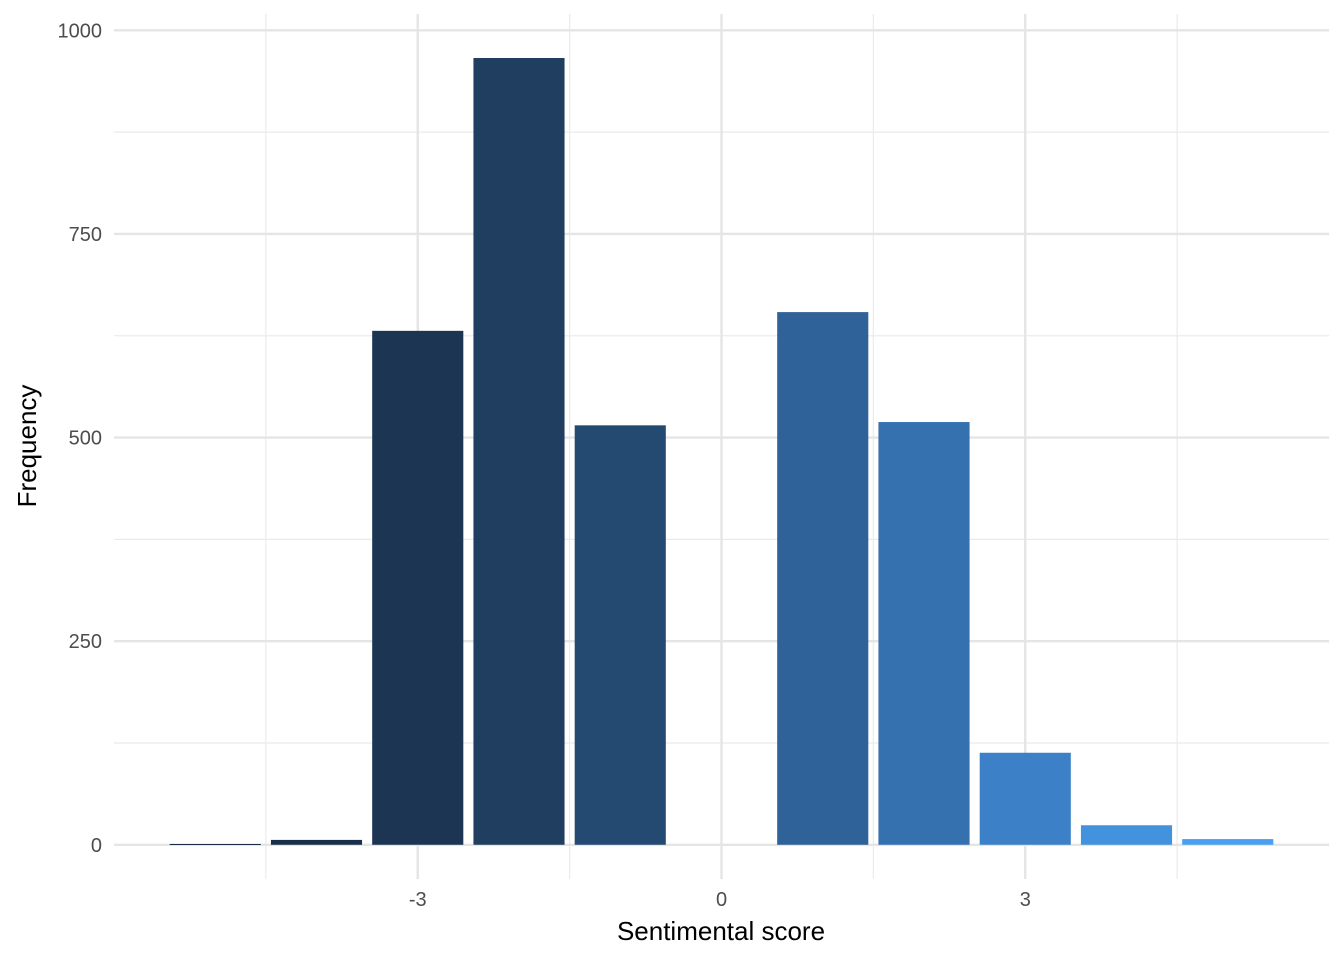 The image size is (1344, 960). Describe the element at coordinates (85, 235) in the screenshot. I see `y-tick-label: 750` at that location.